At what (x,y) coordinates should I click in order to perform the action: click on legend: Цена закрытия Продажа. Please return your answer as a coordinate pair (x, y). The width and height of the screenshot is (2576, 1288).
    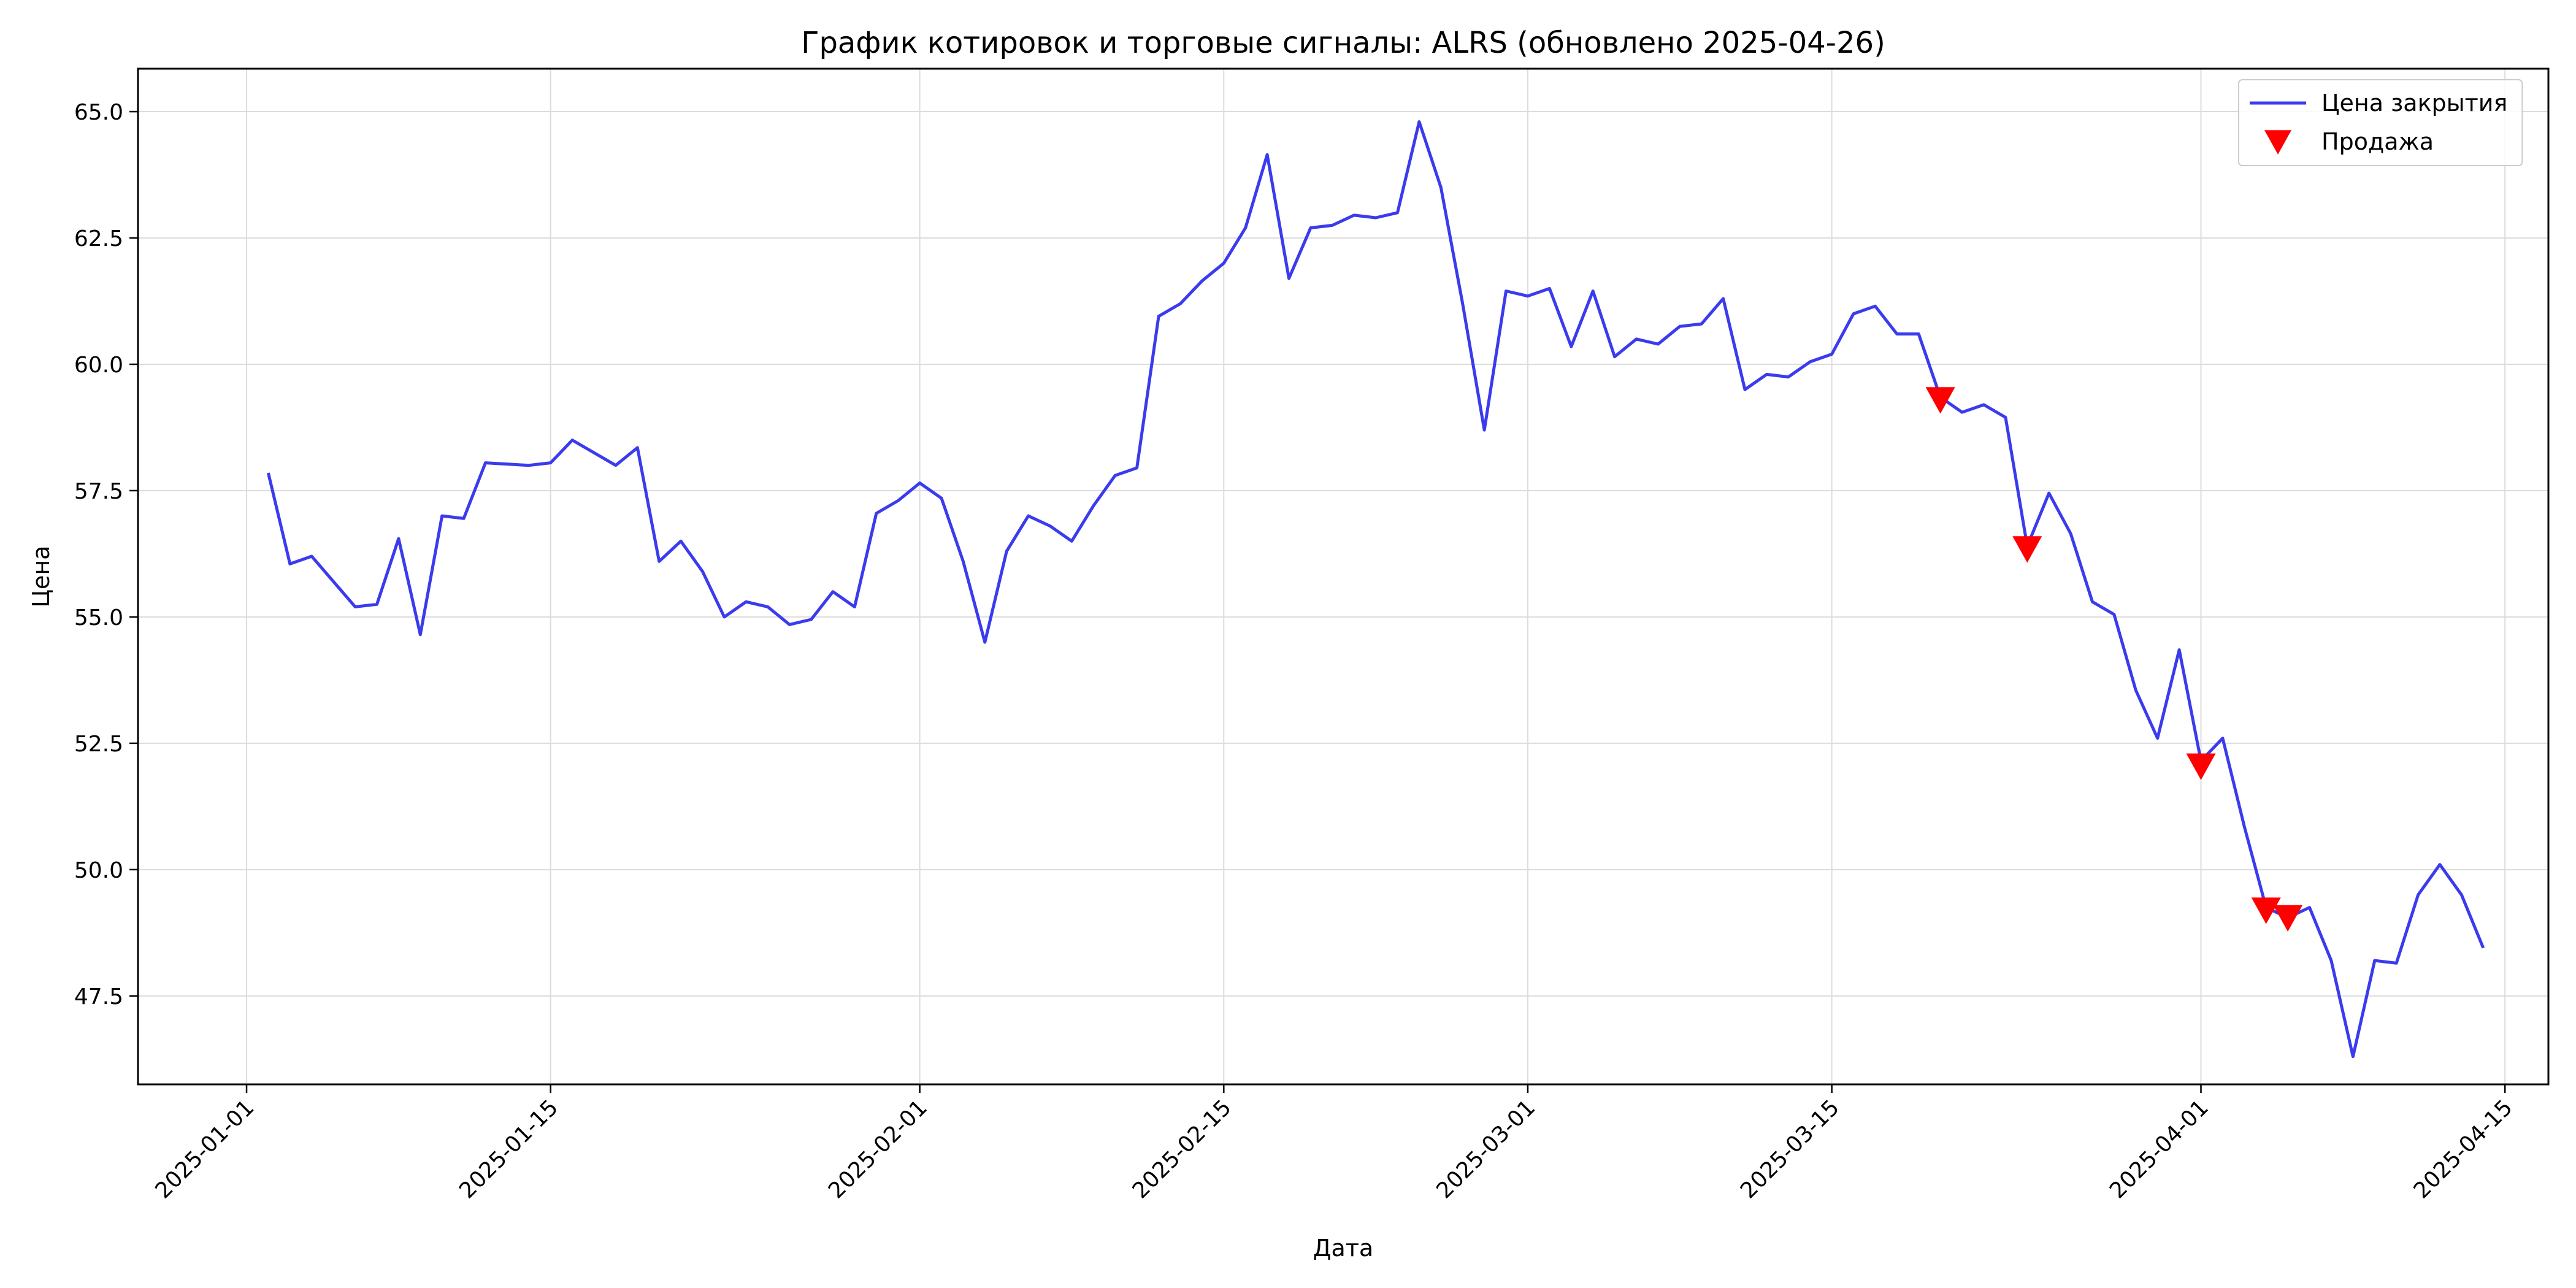
    Looking at the image, I should click on (2380, 122).